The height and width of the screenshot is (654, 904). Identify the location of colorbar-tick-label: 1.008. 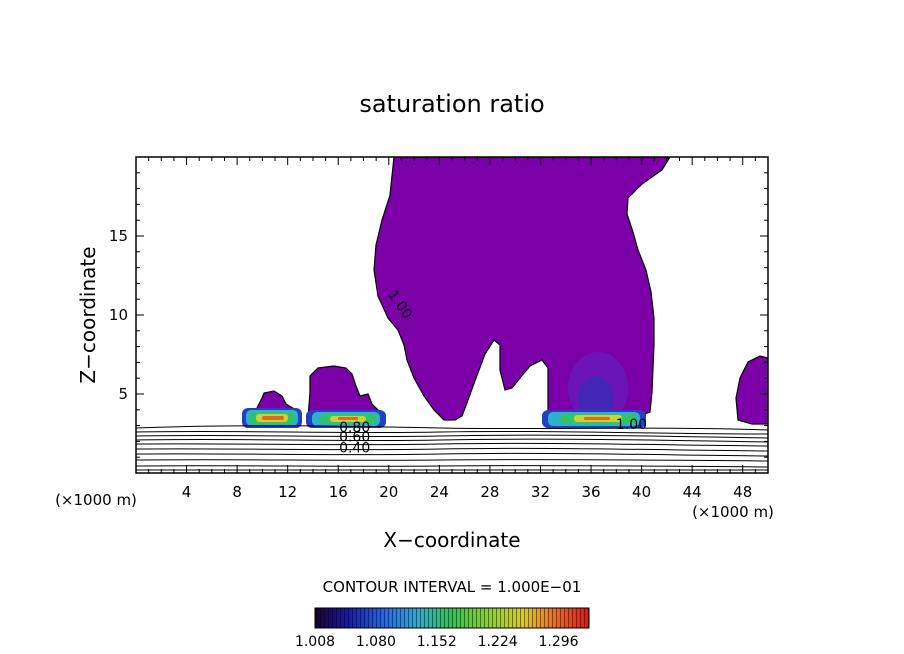
(315, 642).